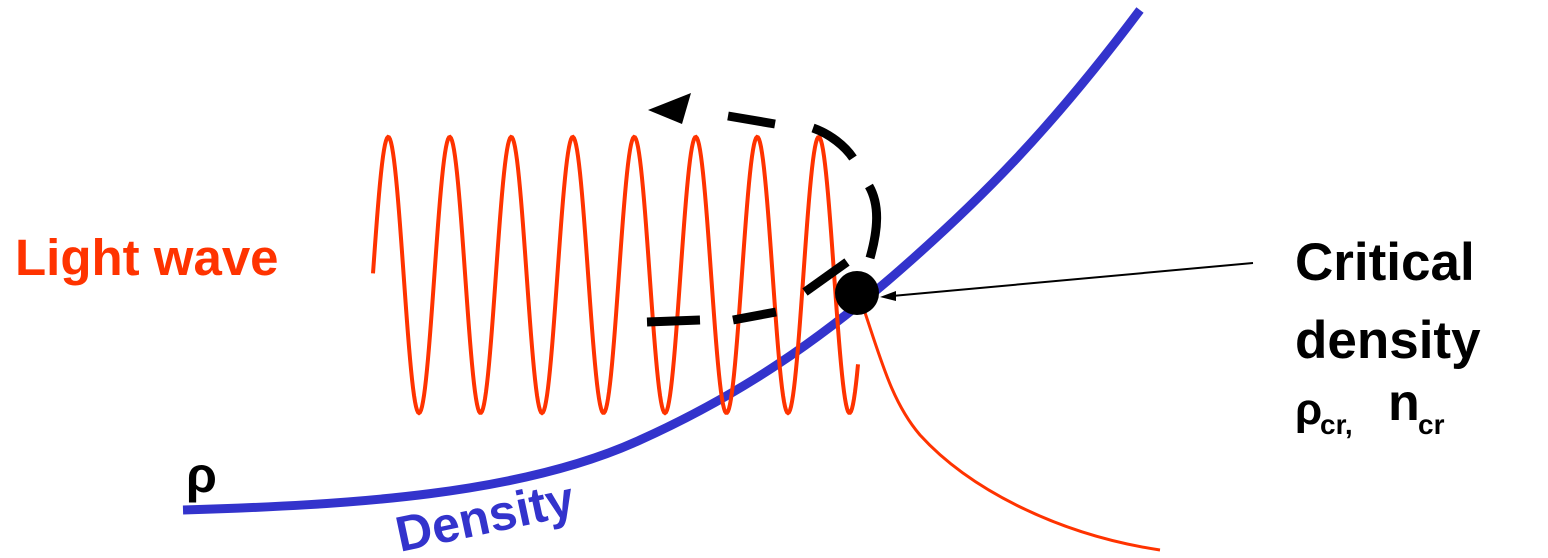 The image size is (1548, 558). What do you see at coordinates (1431, 424) in the screenshot?
I see `critical-n-subscript: cr` at bounding box center [1431, 424].